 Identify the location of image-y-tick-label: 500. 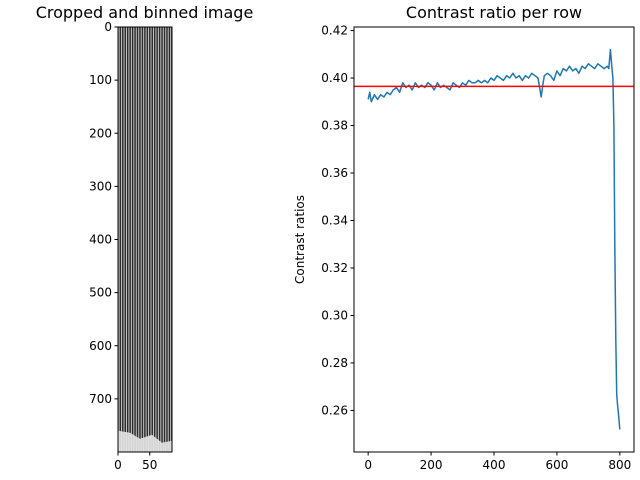
(100, 293).